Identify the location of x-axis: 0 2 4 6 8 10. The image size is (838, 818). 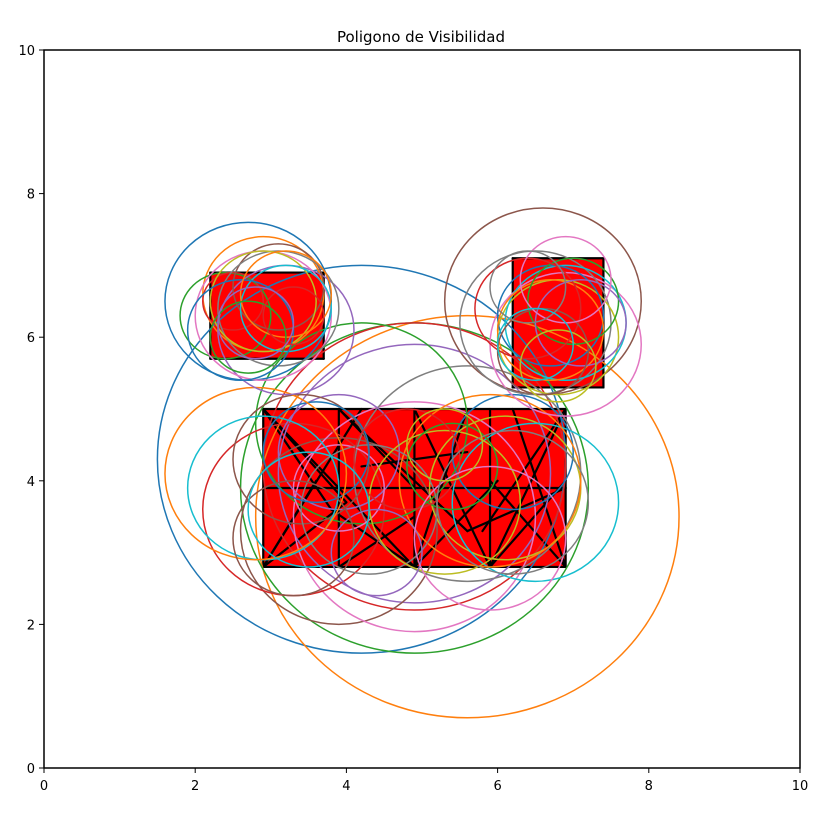
(424, 781).